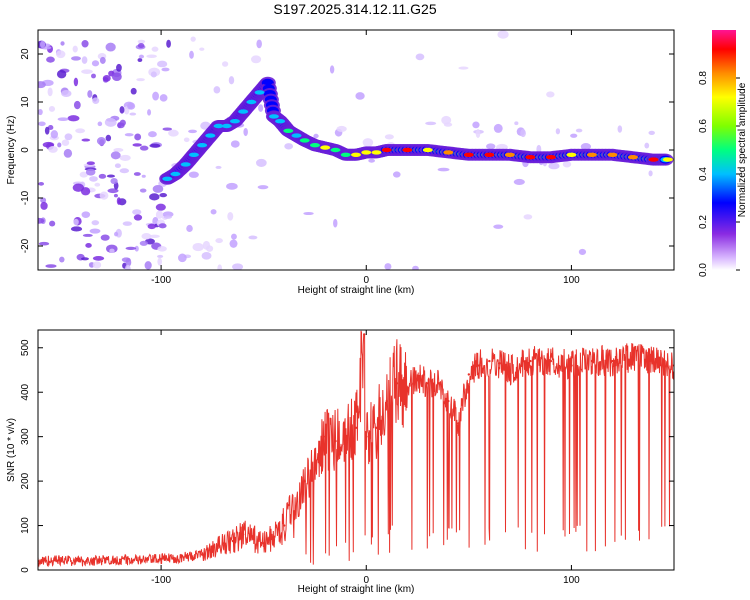 The image size is (750, 600). I want to click on spectrogram-x-tick-label: -100, so click(161, 280).